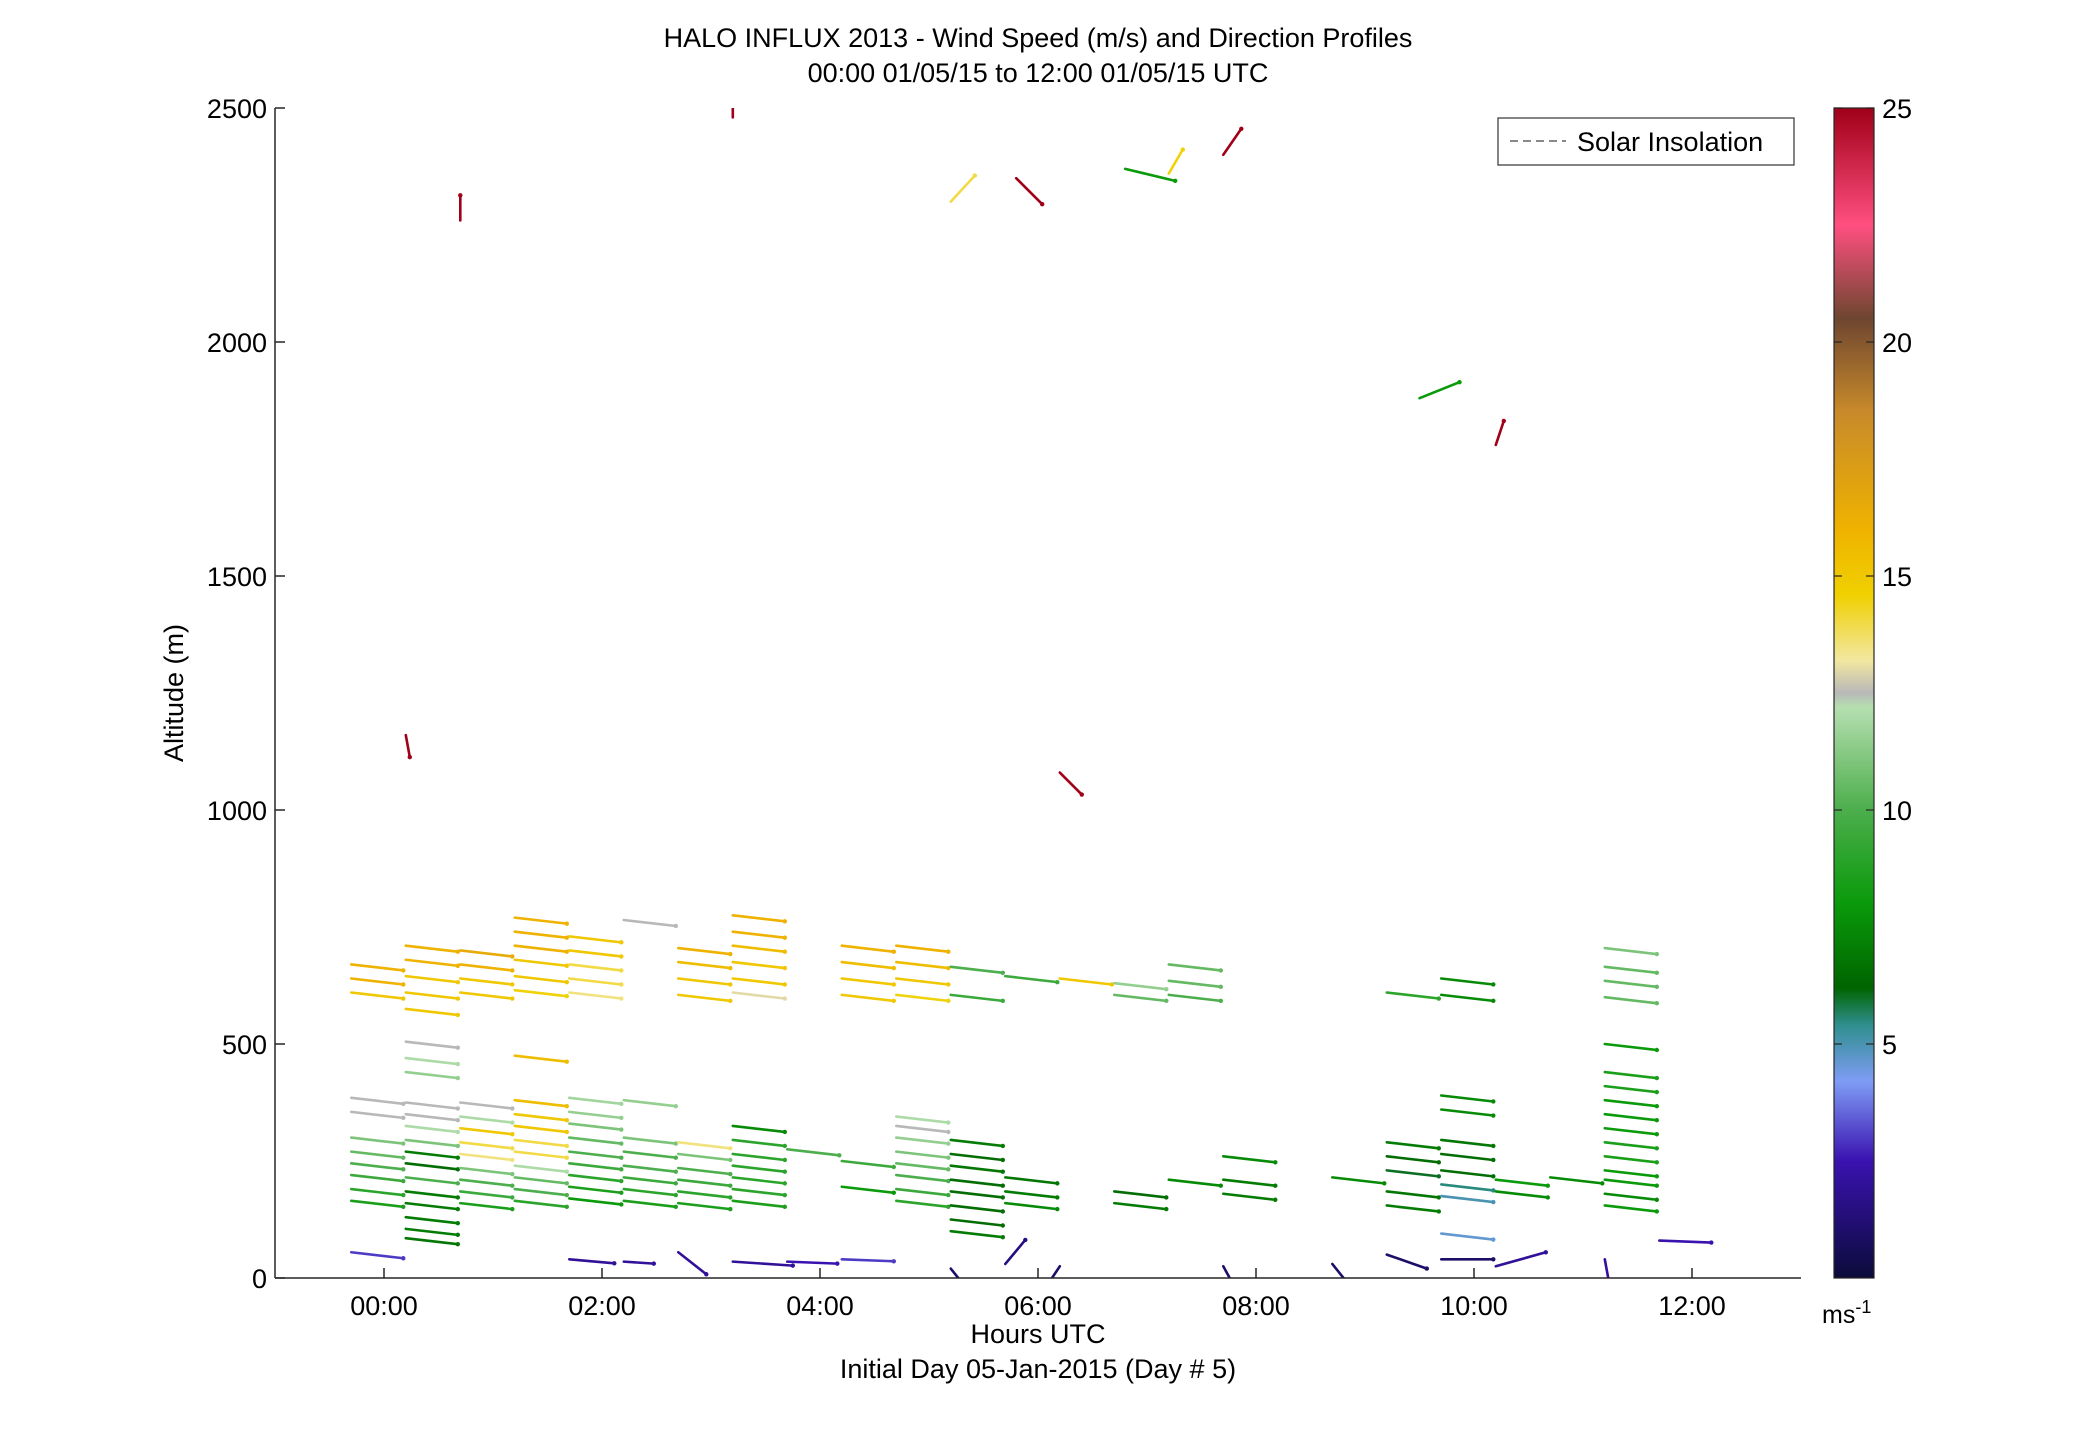 The image size is (2098, 1430). What do you see at coordinates (1867, 711) in the screenshot?
I see `colorbar: 5 10 15 20 25 ms-1` at bounding box center [1867, 711].